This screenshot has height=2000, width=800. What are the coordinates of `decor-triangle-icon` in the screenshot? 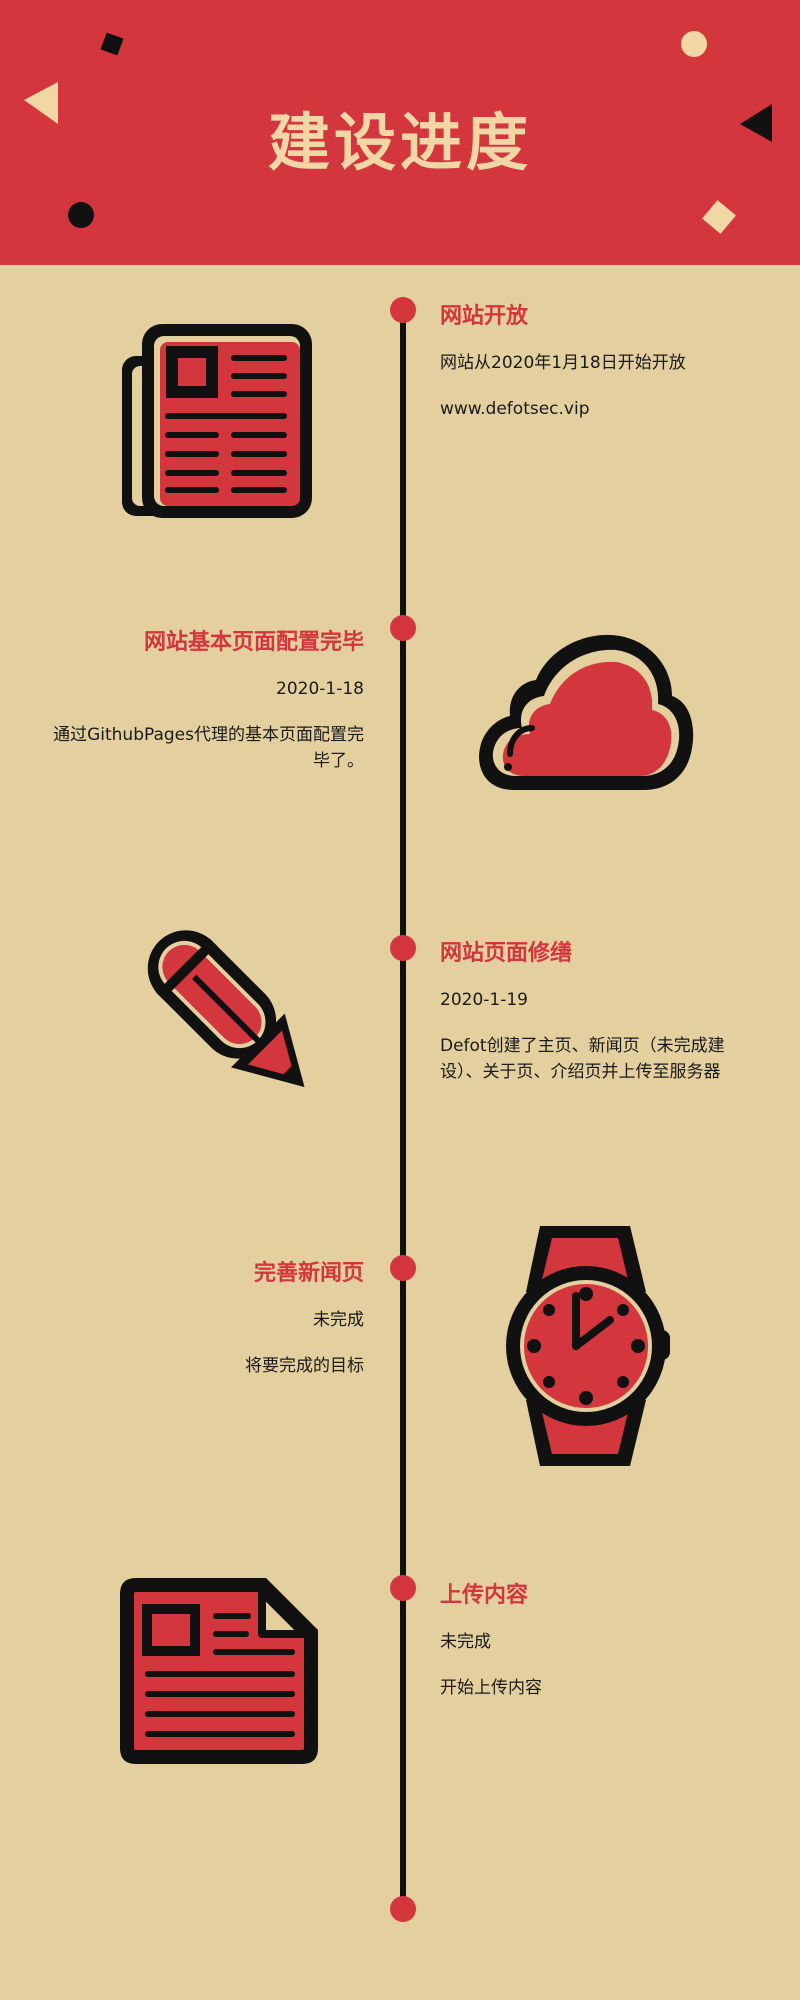 It's located at (41, 103).